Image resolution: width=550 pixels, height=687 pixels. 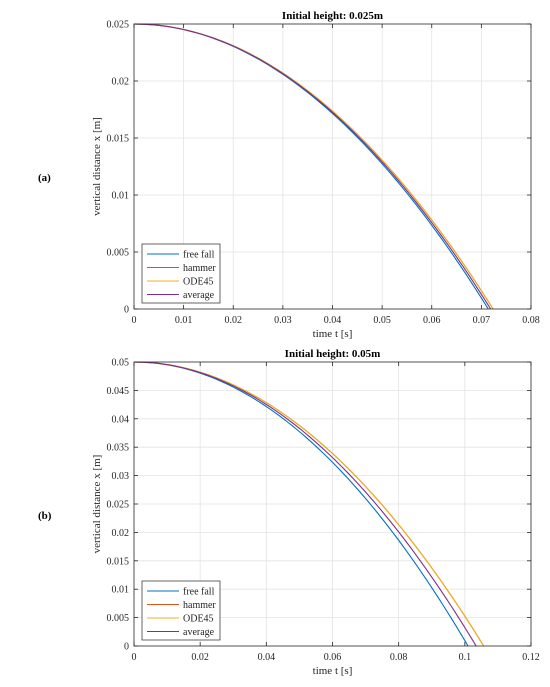 I want to click on chartb-y-tick-label: 0.02, so click(x=121, y=533).